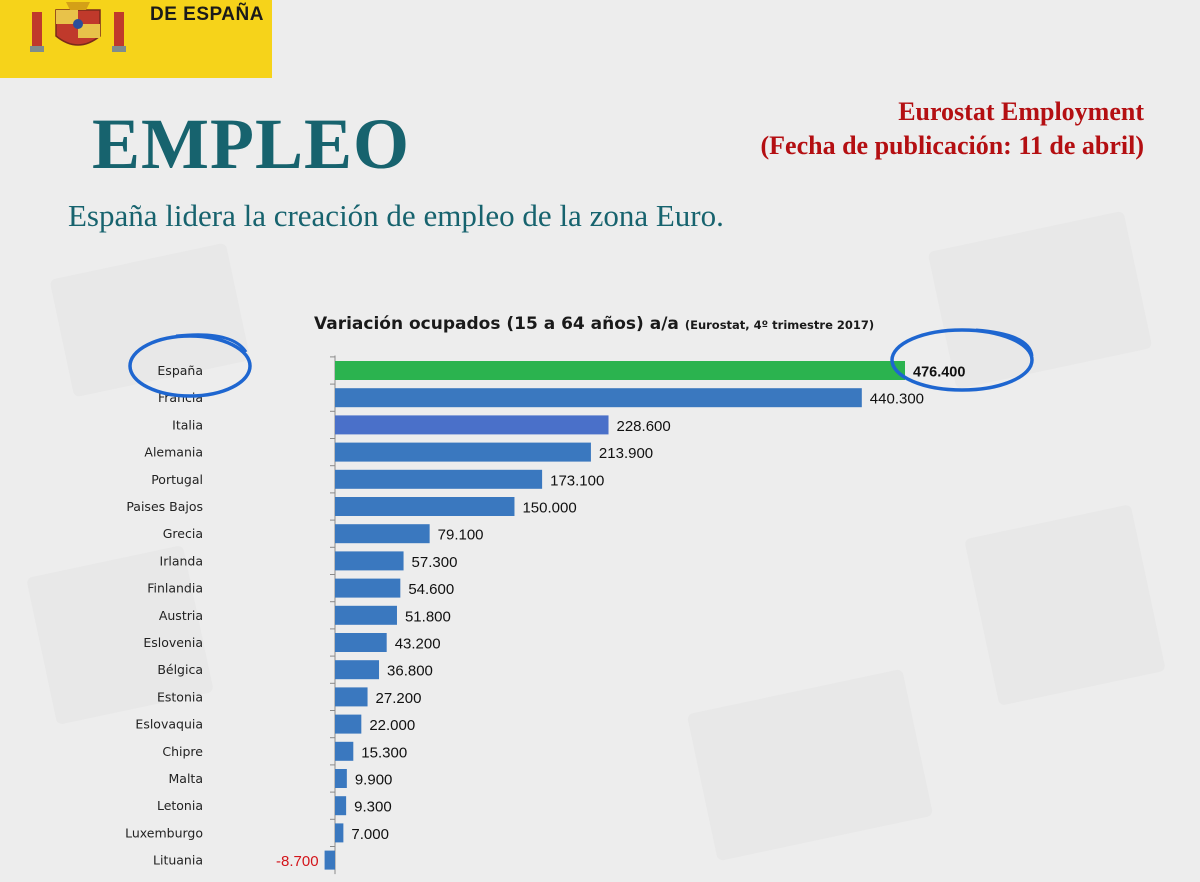 The height and width of the screenshot is (882, 1200). I want to click on category-label: Portugal, so click(177, 479).